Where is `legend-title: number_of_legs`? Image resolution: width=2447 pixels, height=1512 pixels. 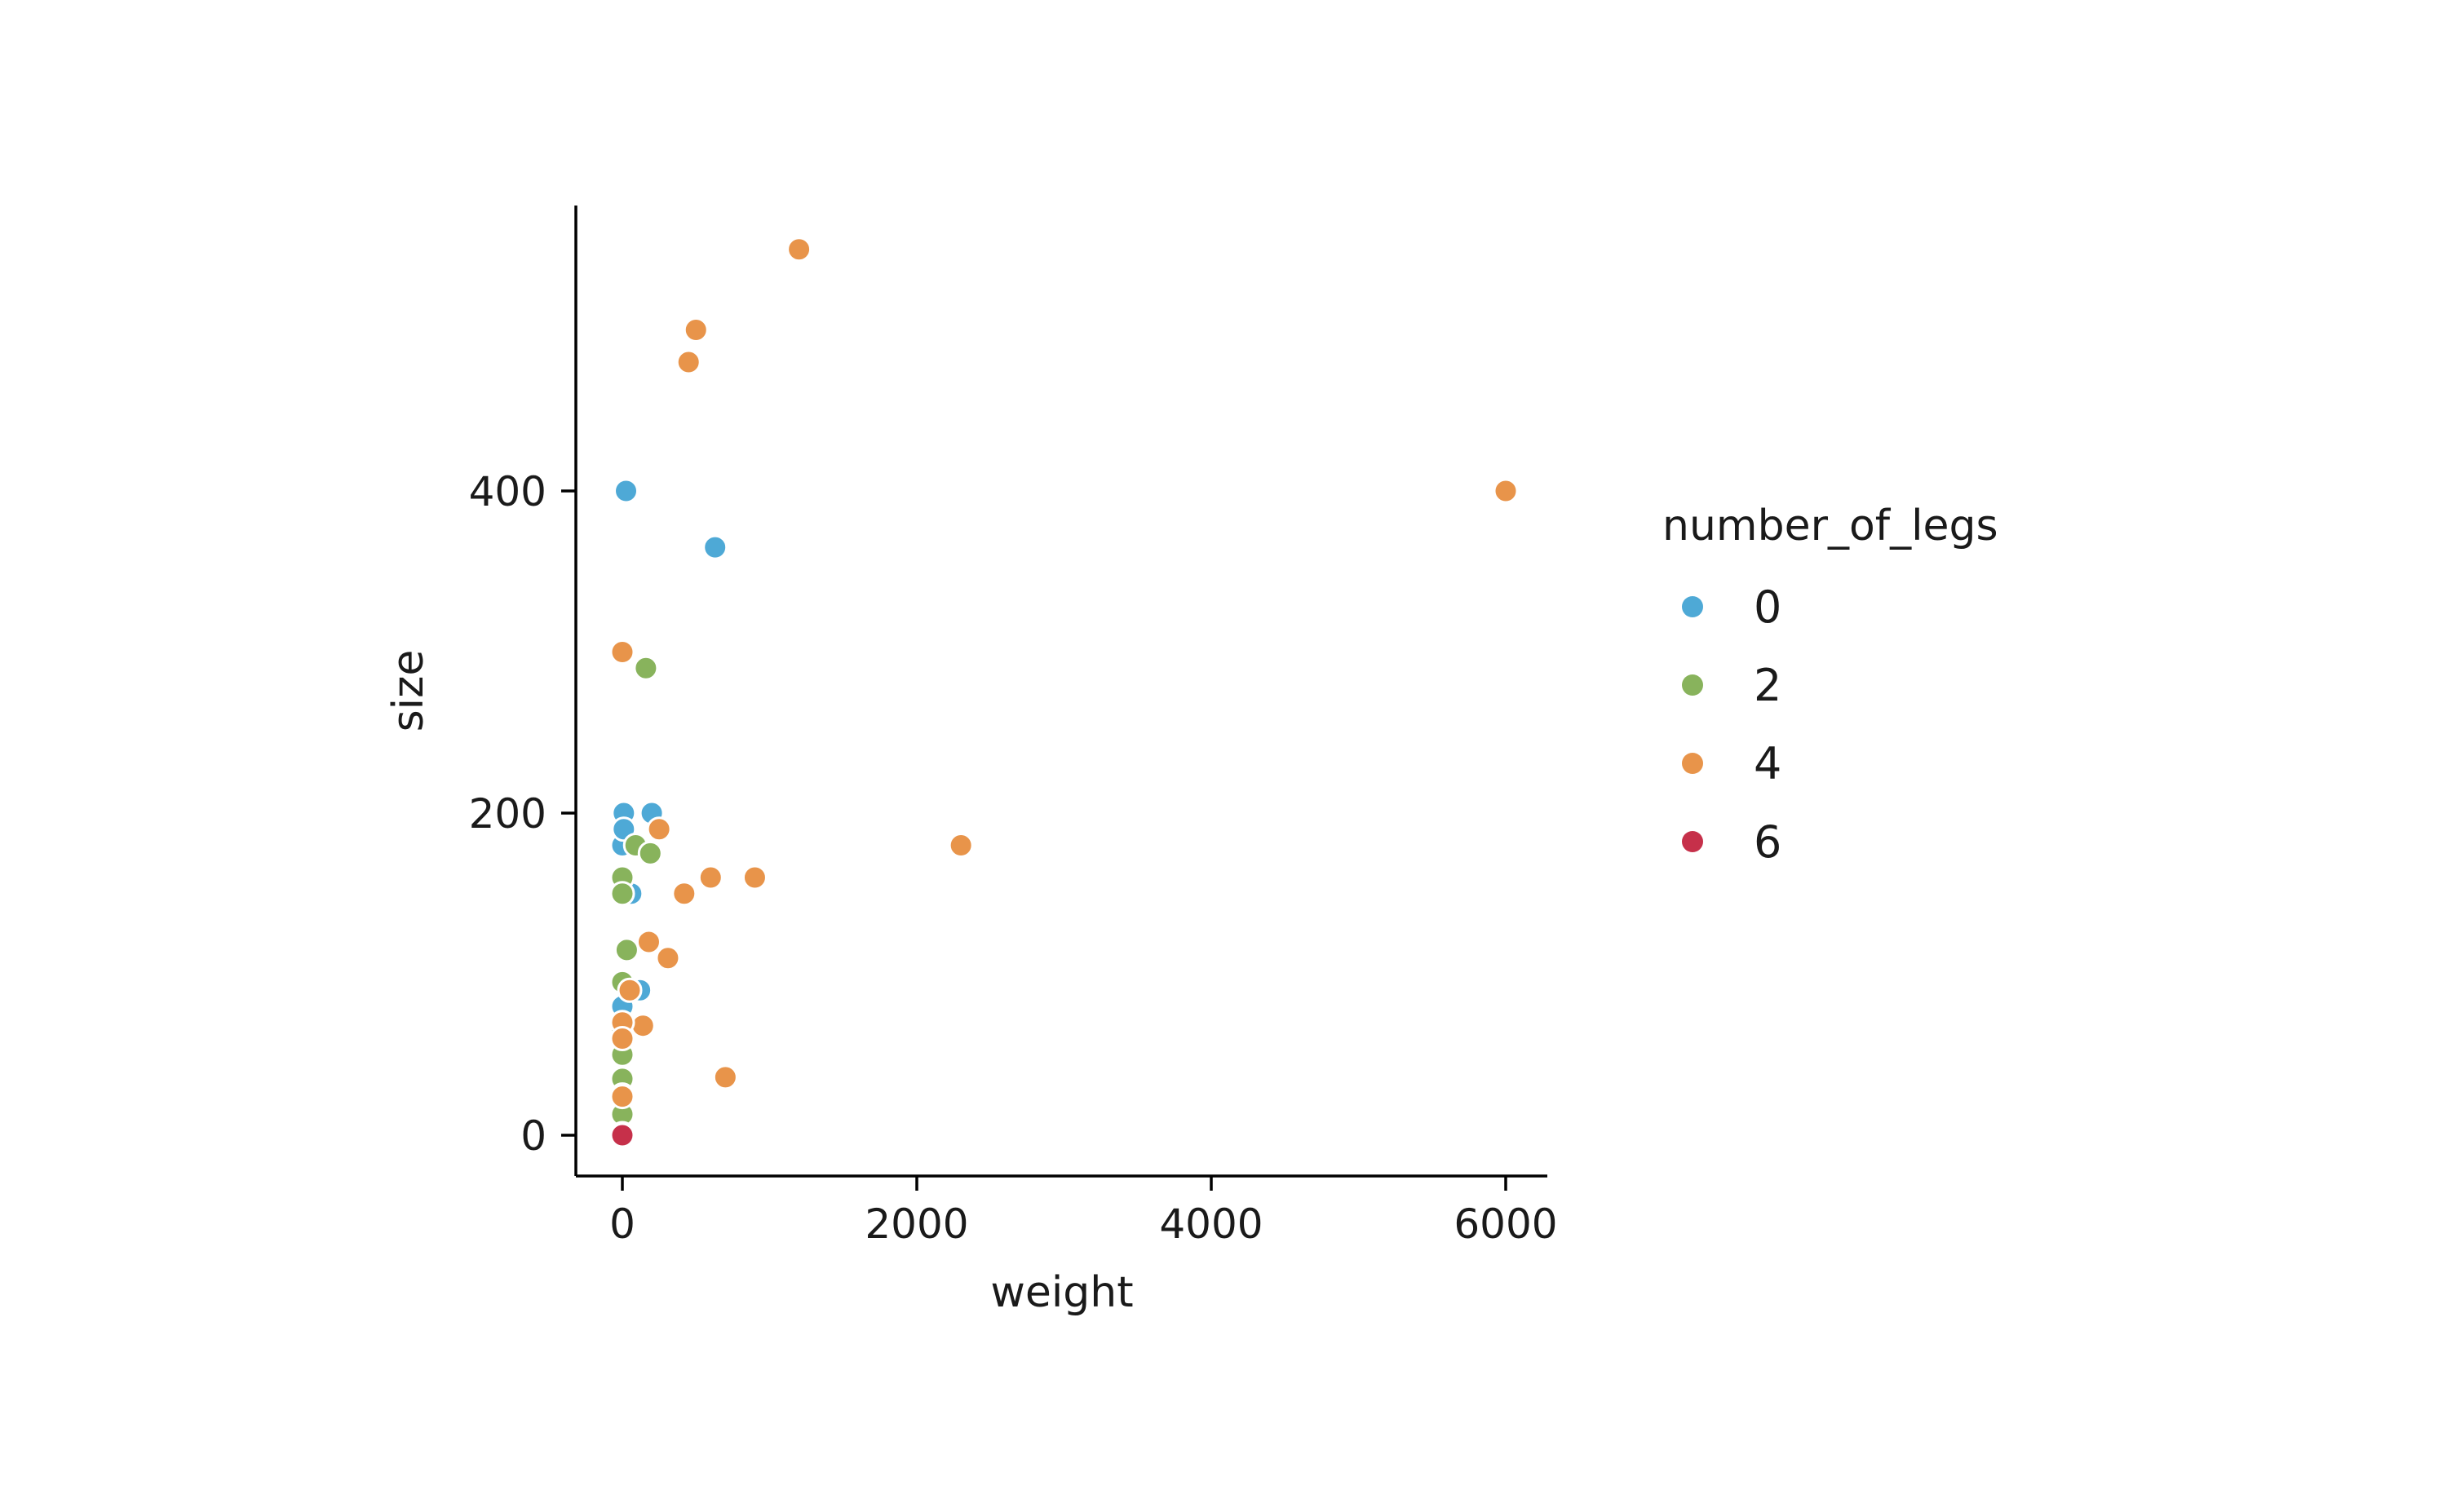
legend-title: number_of_legs is located at coordinates (1830, 526).